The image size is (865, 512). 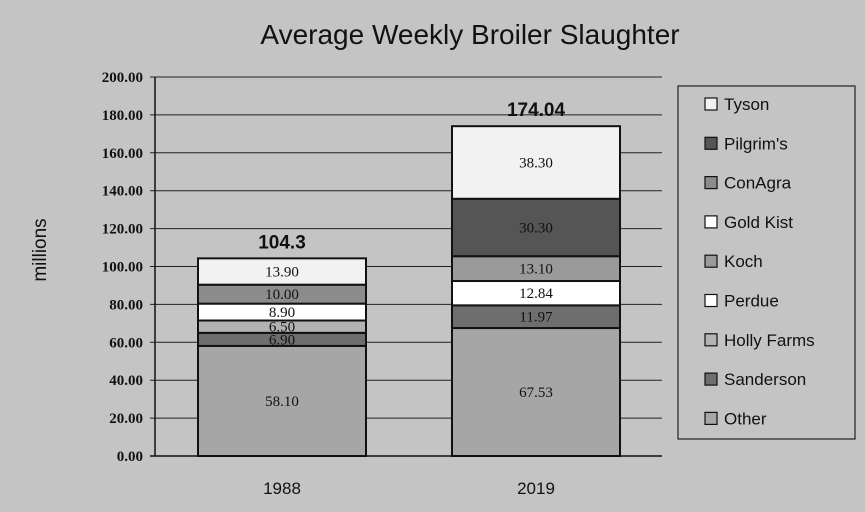 I want to click on segment-data-label: 8.90, so click(x=282, y=313).